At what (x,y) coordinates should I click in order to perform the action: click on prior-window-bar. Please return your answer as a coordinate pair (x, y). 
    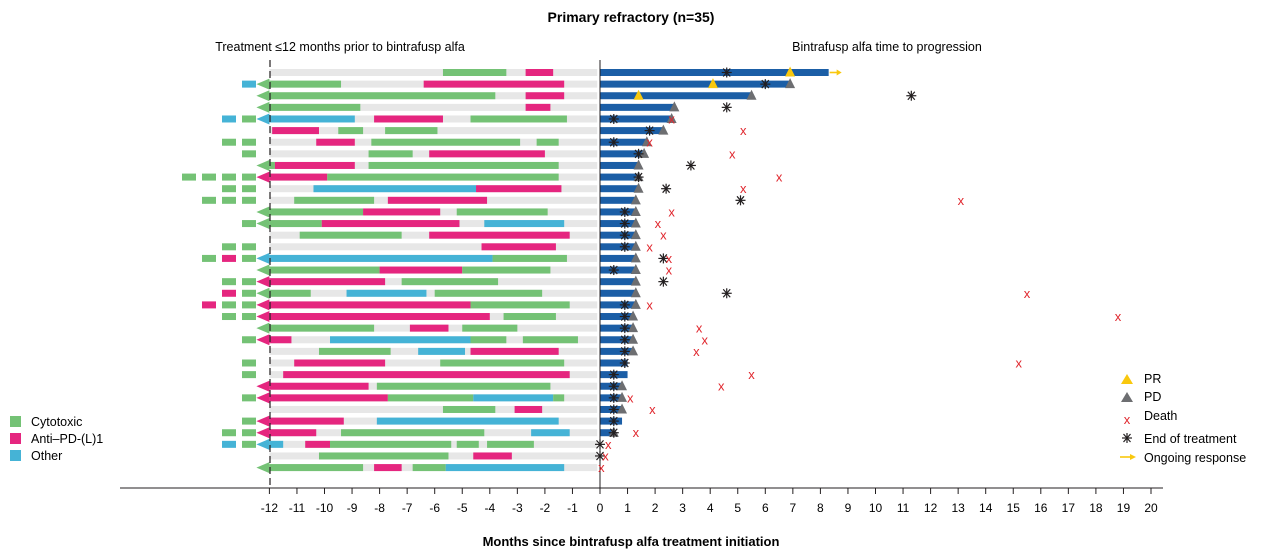
    Looking at the image, I should click on (433, 107).